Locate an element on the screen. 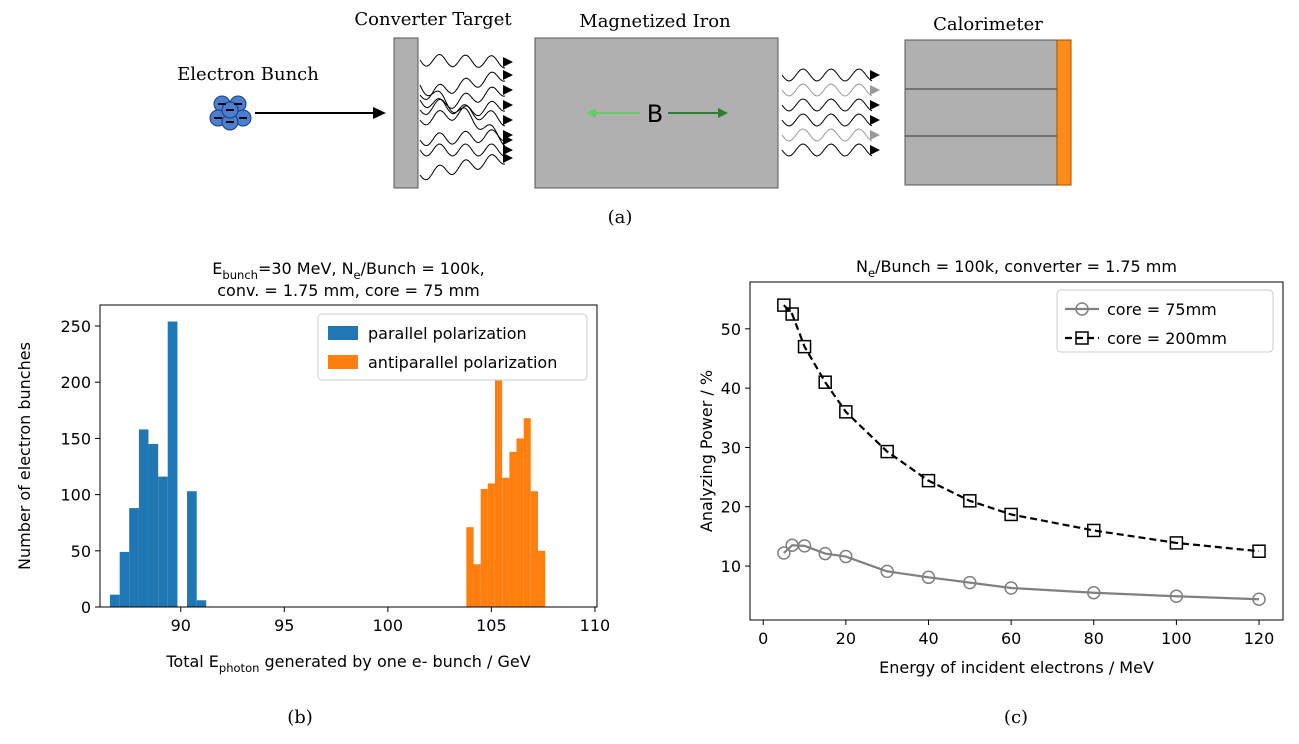 The width and height of the screenshot is (1299, 744). legend-marker is located at coordinates (1082, 338).